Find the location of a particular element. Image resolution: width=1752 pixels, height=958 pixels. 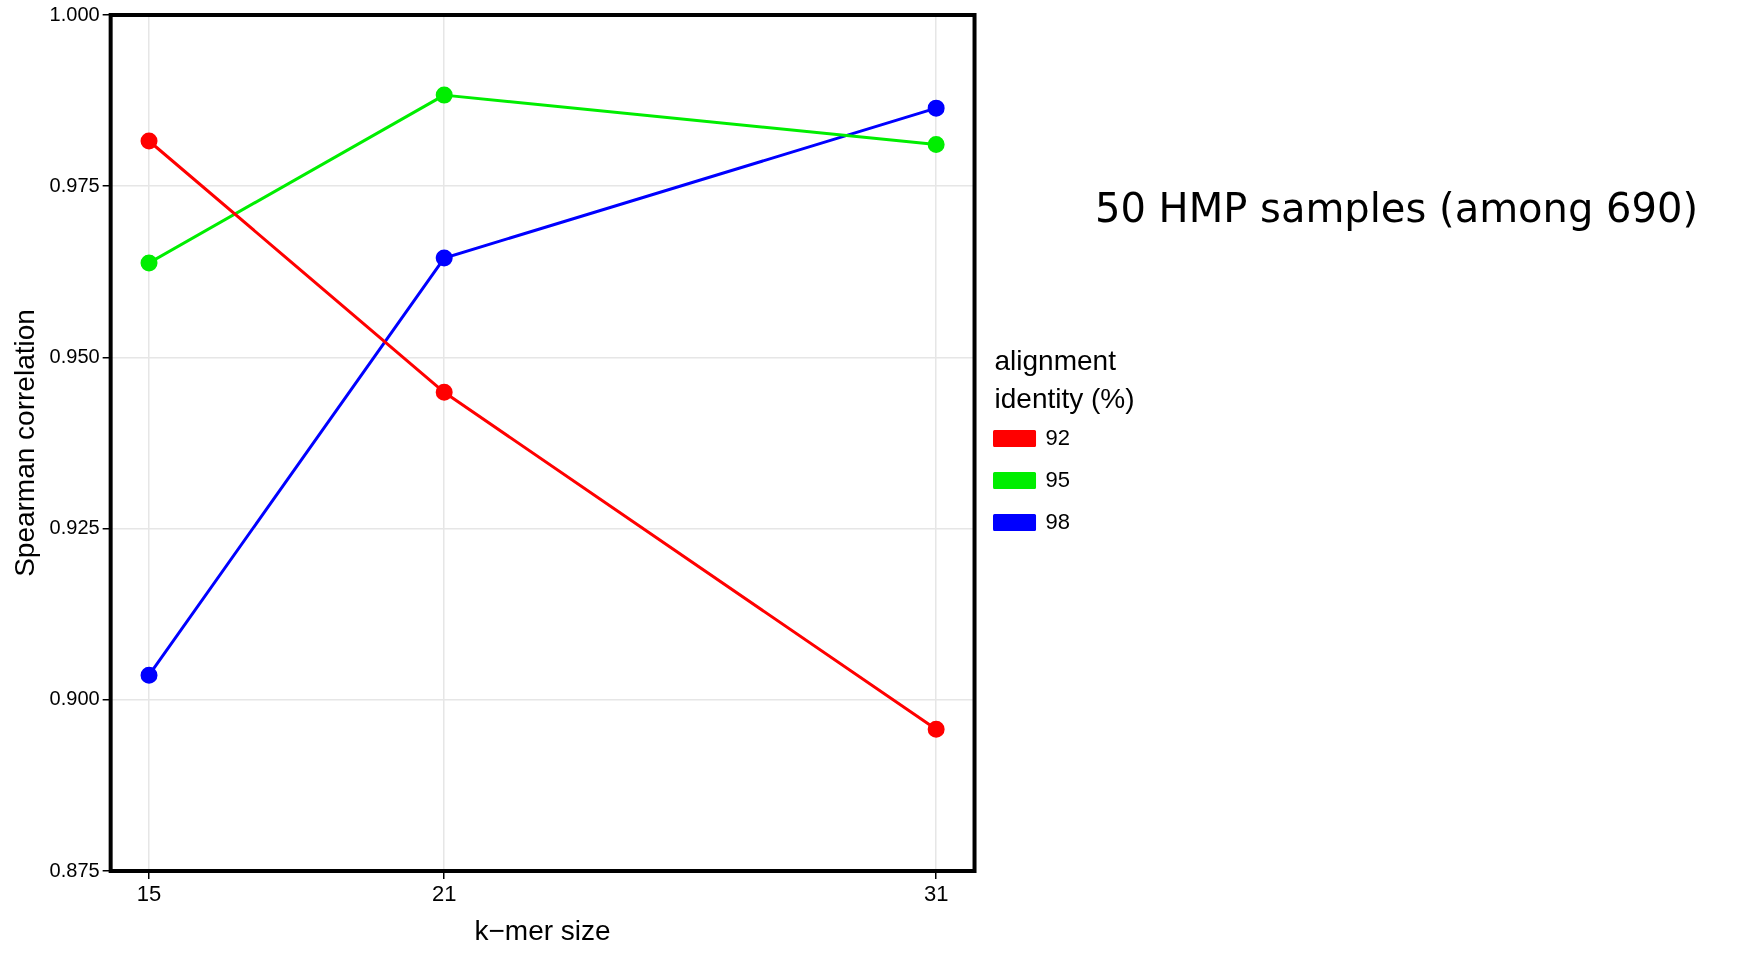

y-tick-label: 1.000 is located at coordinates (74, 13).